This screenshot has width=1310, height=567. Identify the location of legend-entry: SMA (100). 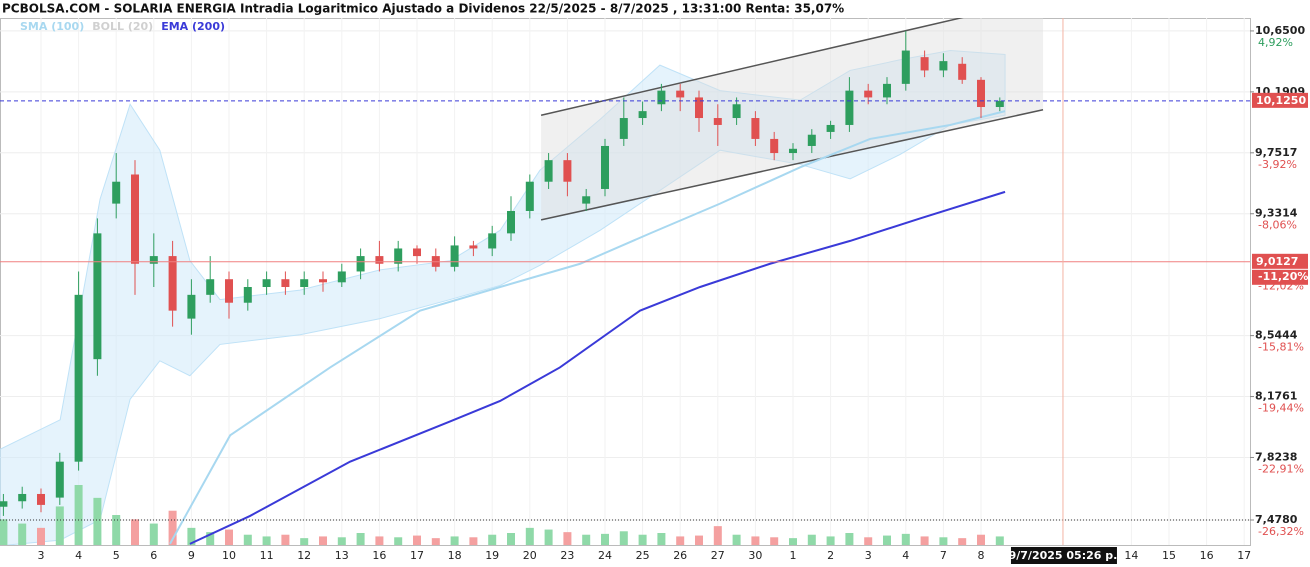
(52, 26).